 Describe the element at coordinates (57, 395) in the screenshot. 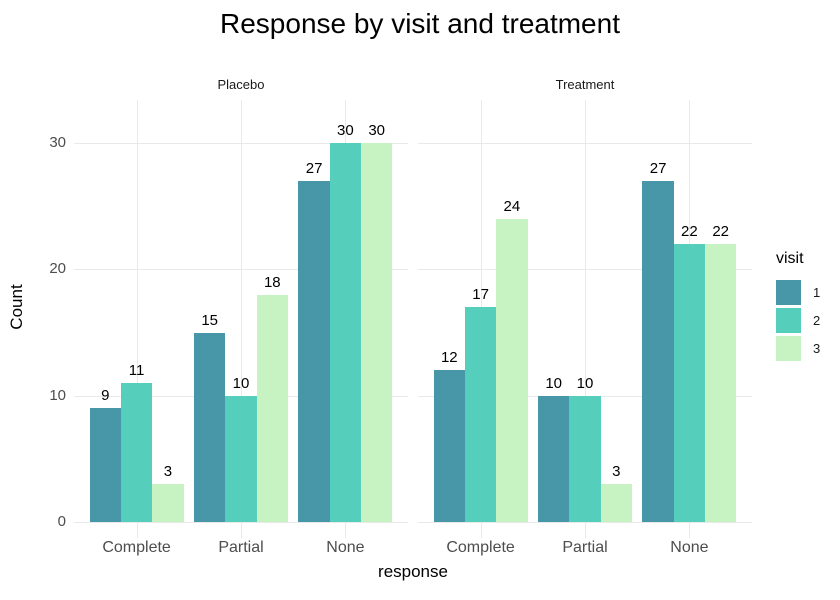

I see `y-tick-label: 10` at that location.